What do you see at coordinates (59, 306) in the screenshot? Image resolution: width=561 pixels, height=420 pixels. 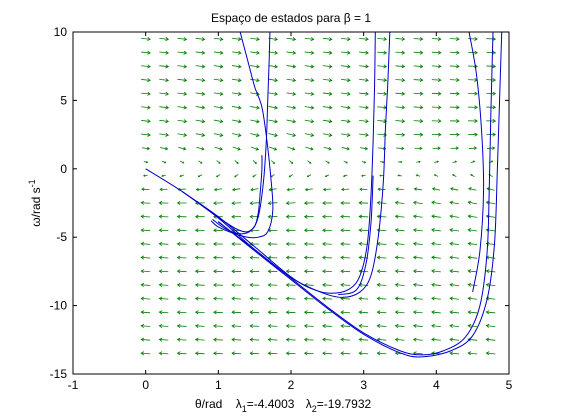 I see `y-tick-label: -10` at bounding box center [59, 306].